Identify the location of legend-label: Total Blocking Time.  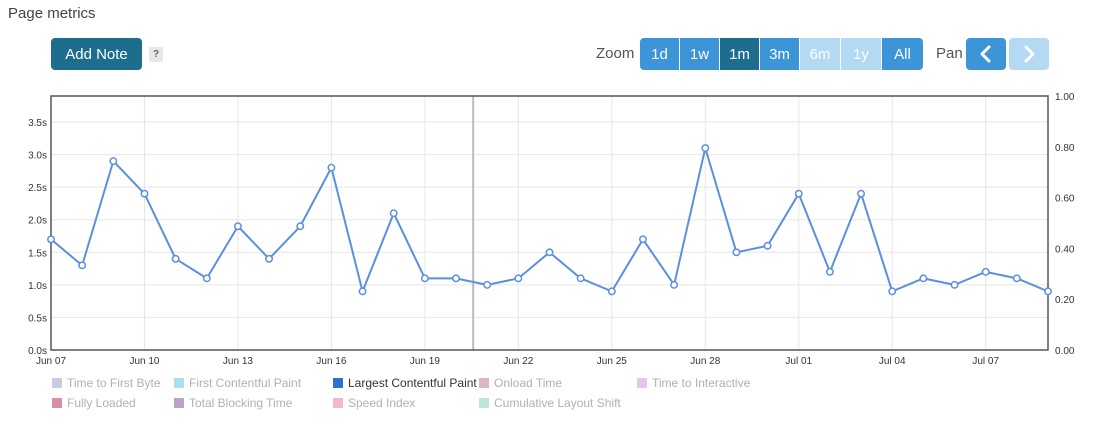
(241, 403).